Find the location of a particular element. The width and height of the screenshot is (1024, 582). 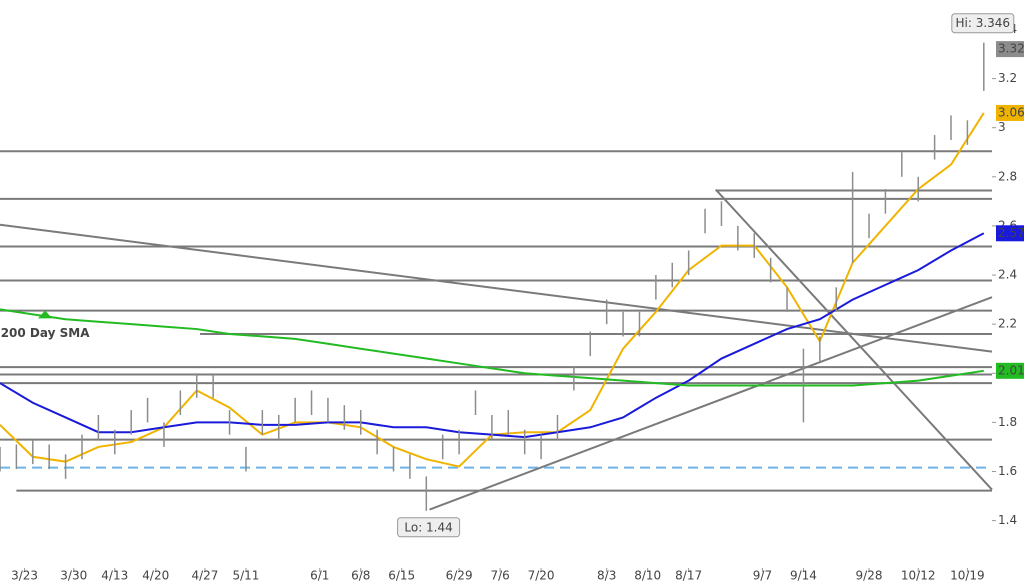

x-tick-label: 8/17 is located at coordinates (688, 575).